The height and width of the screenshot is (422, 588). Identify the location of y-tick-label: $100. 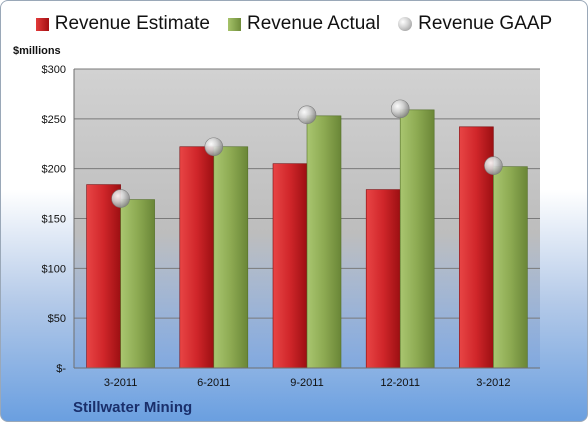
(54, 269).